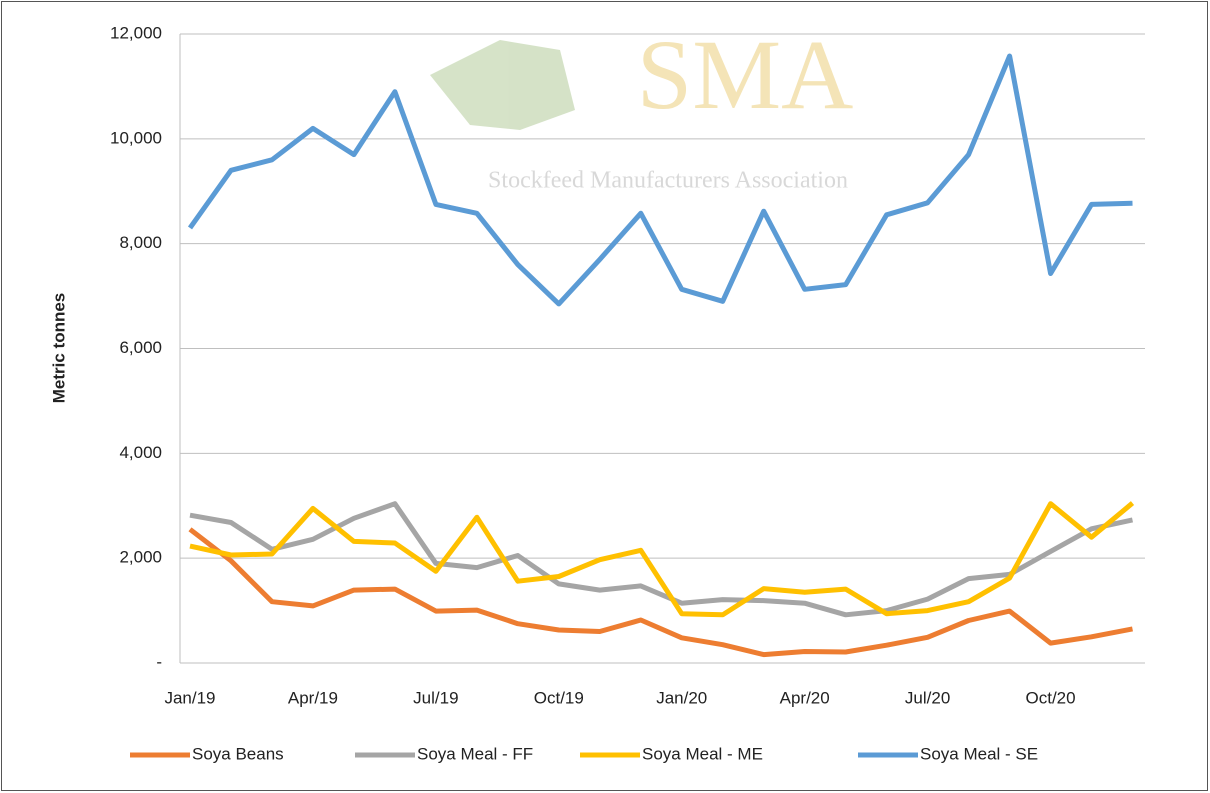  What do you see at coordinates (559, 697) in the screenshot?
I see `x-tick-label: Oct/19` at bounding box center [559, 697].